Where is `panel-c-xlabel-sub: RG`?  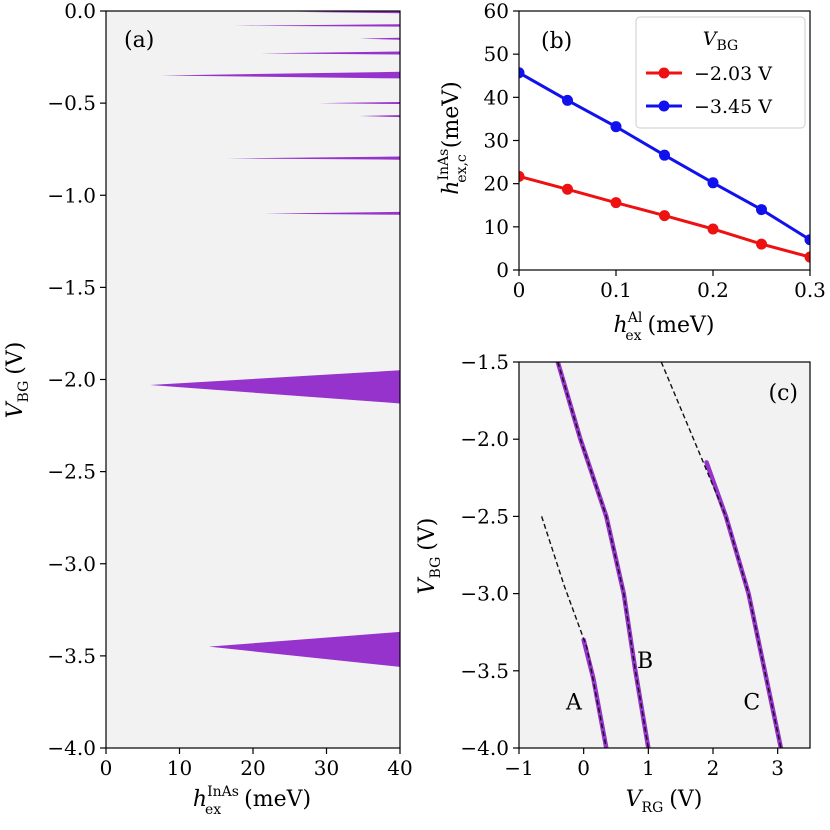
panel-c-xlabel-sub: RG is located at coordinates (653, 808).